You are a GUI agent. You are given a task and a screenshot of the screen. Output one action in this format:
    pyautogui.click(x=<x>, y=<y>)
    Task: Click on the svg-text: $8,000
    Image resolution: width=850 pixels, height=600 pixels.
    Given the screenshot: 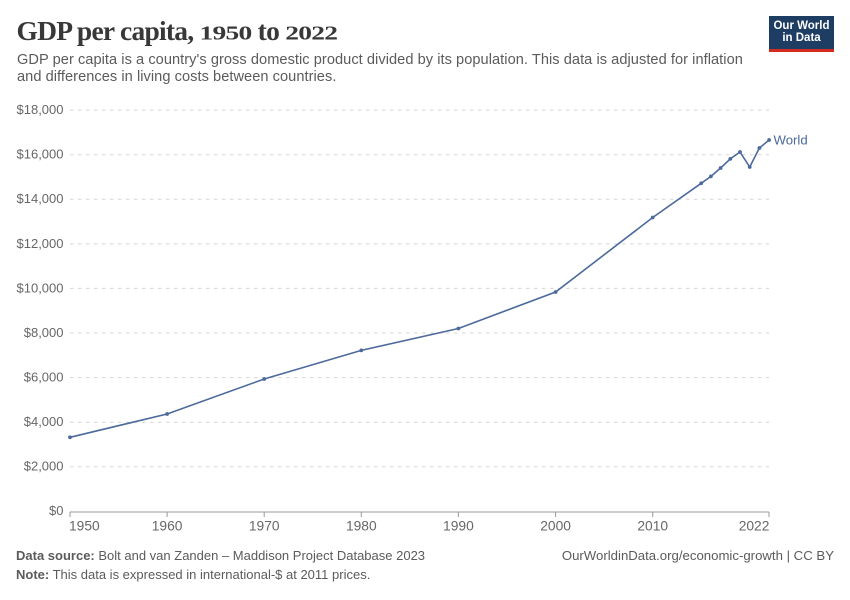 What is the action you would take?
    pyautogui.click(x=44, y=332)
    